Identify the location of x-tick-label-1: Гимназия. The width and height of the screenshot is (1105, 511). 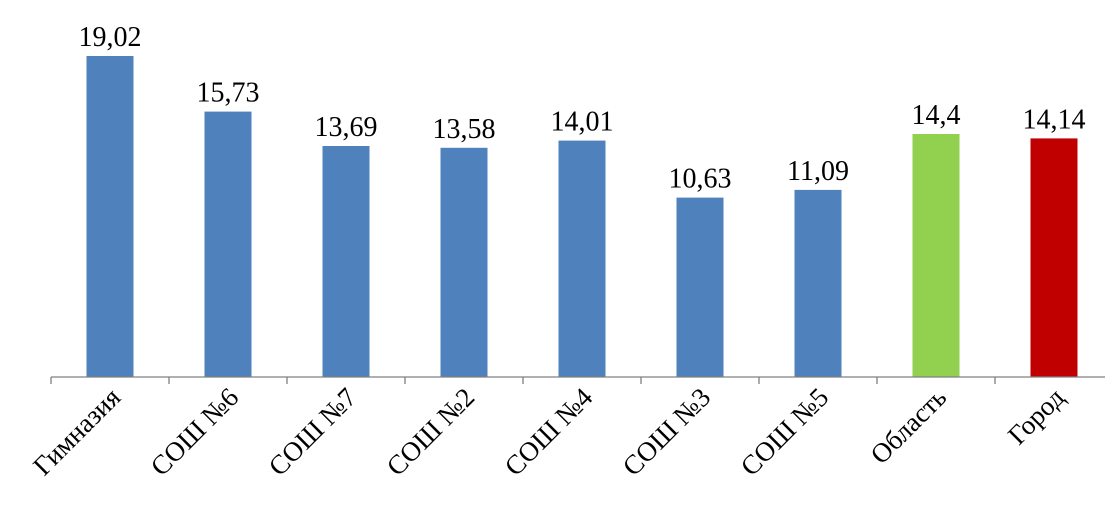
(76, 431).